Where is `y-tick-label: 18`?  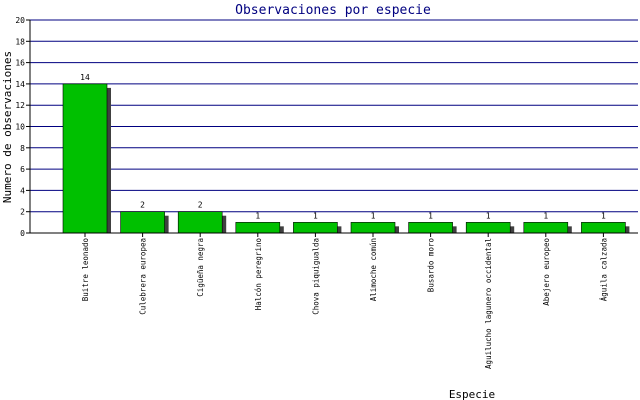
y-tick-label: 18 is located at coordinates (20, 41).